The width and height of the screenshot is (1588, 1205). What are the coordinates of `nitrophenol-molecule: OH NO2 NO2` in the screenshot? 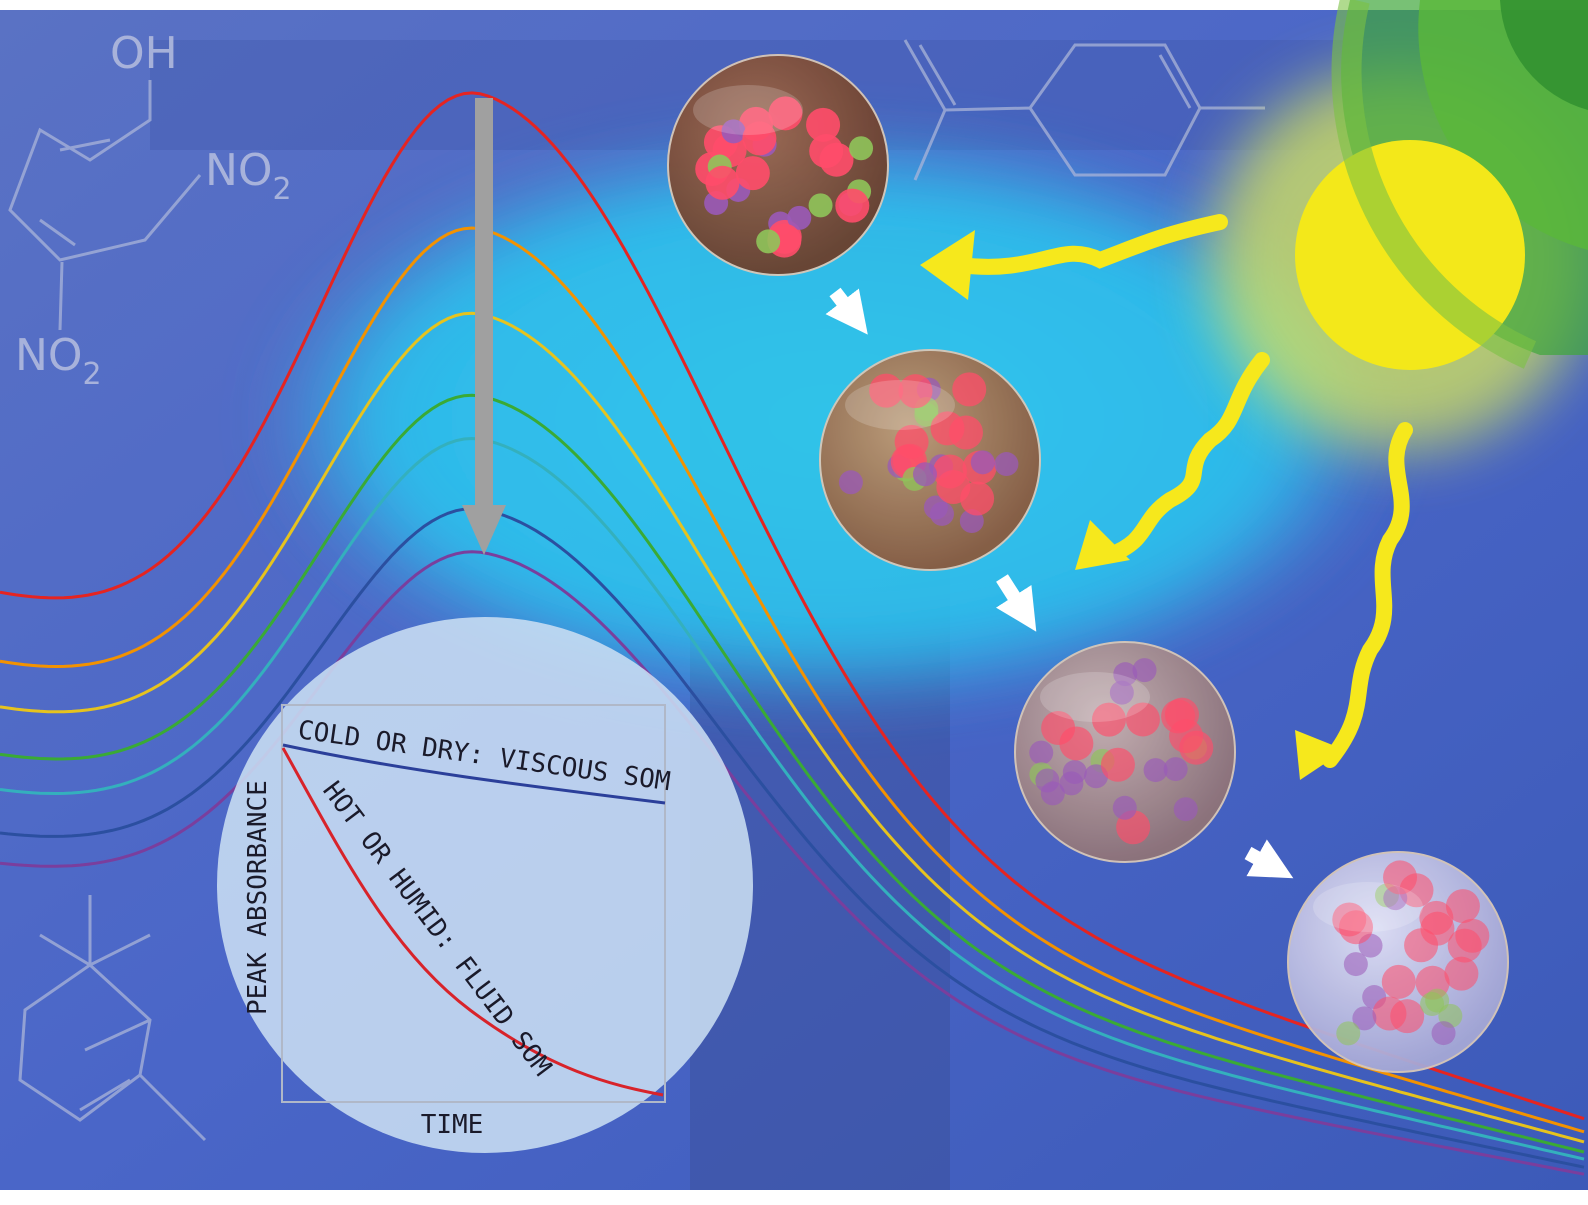 It's located at (150, 210).